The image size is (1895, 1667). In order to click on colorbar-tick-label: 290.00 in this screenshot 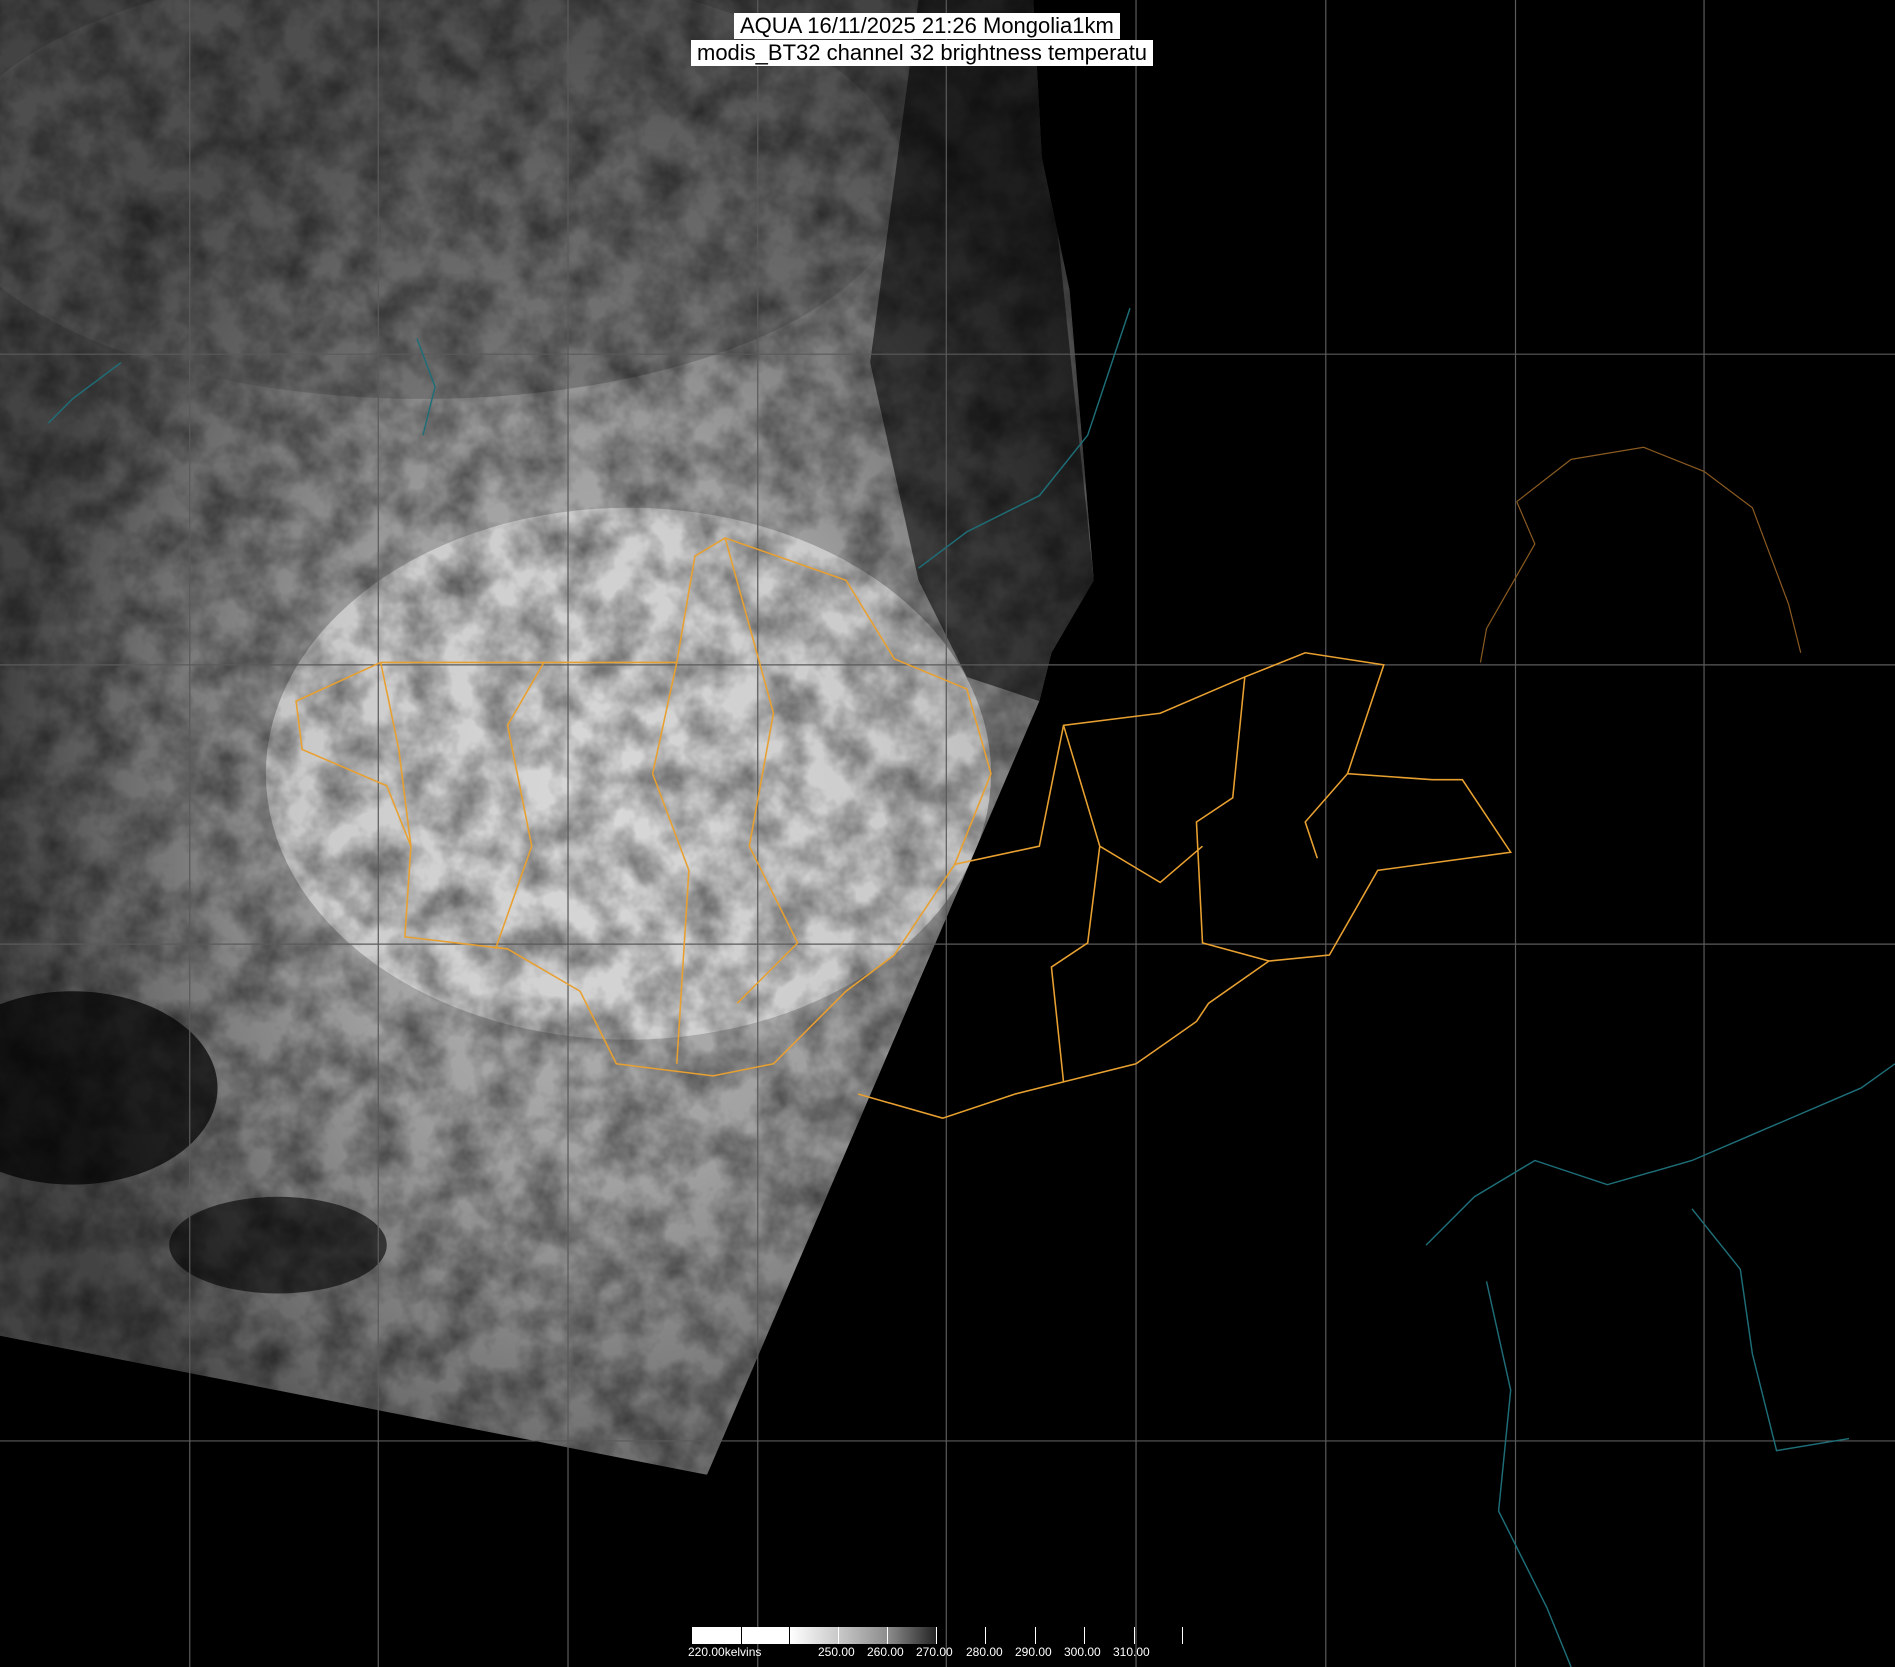, I will do `click(1033, 1652)`.